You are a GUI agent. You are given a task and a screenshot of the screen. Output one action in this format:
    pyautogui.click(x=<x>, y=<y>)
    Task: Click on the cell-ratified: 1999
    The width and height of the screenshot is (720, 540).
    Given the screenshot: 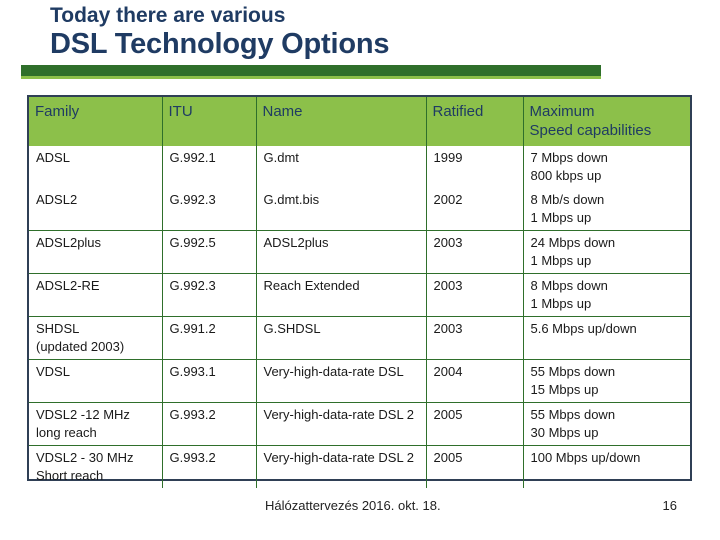 What is the action you would take?
    pyautogui.click(x=474, y=167)
    